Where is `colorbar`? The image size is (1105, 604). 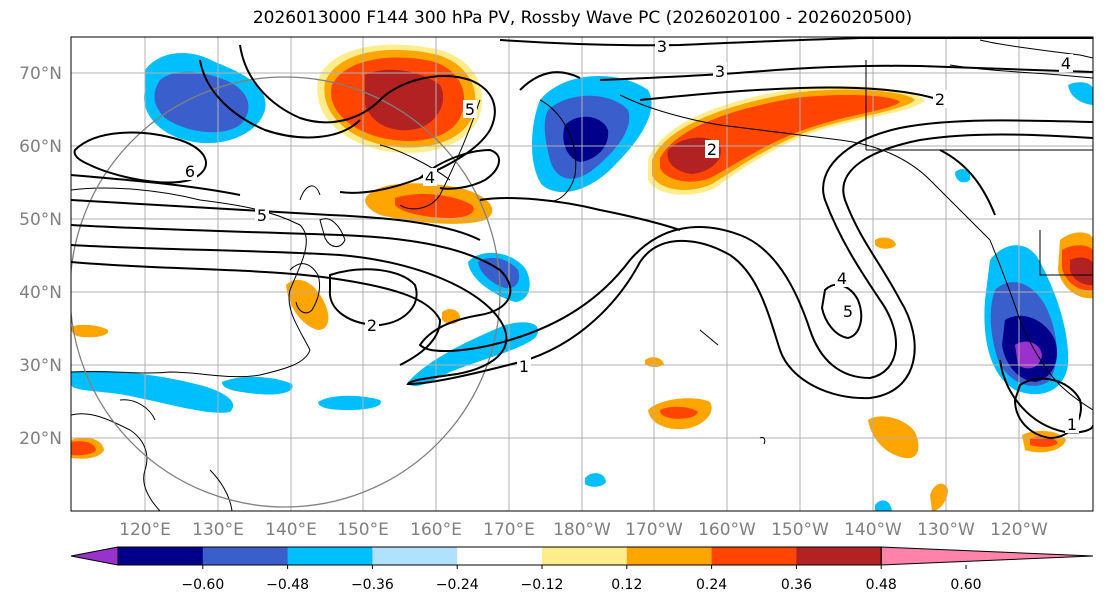 colorbar is located at coordinates (582, 556).